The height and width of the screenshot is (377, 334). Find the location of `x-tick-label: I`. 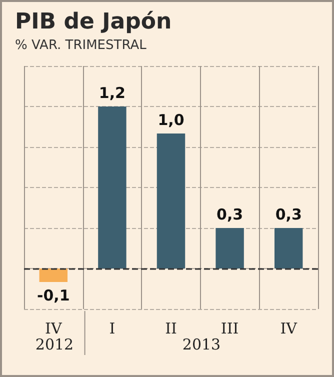

x-tick-label: I is located at coordinates (112, 329).